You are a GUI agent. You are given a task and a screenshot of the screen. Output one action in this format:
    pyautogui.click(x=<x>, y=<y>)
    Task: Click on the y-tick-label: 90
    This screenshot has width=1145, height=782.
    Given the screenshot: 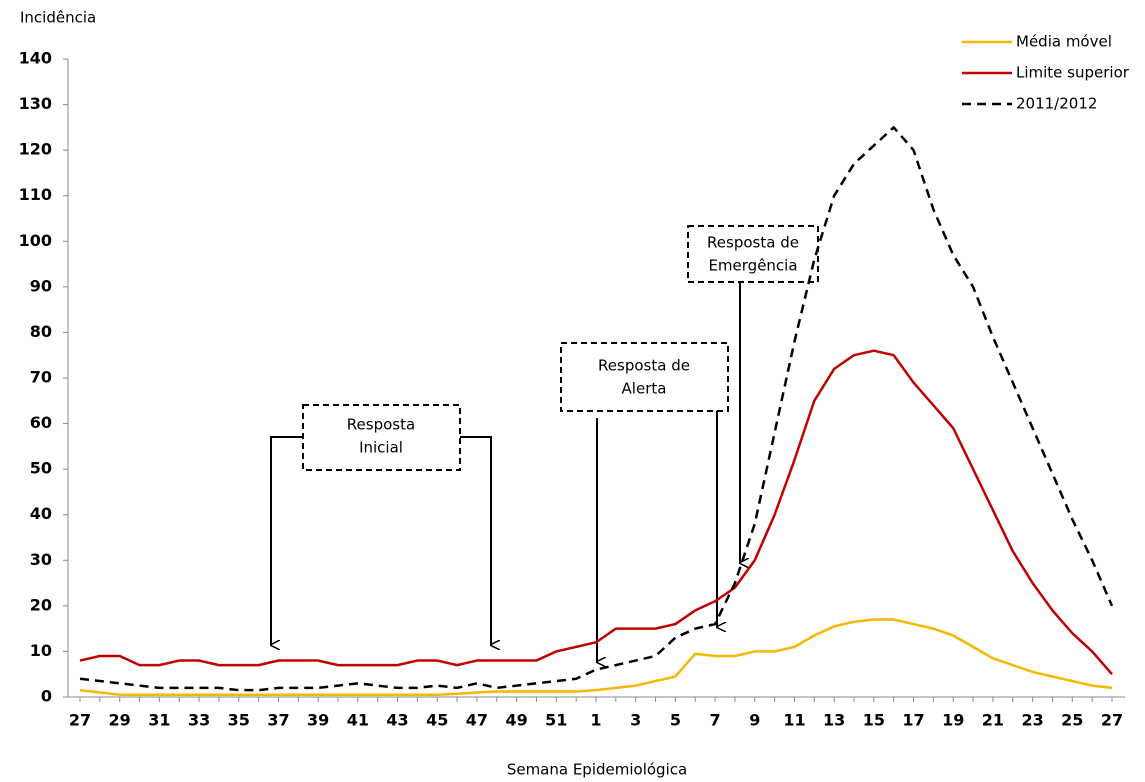 What is the action you would take?
    pyautogui.click(x=41, y=285)
    